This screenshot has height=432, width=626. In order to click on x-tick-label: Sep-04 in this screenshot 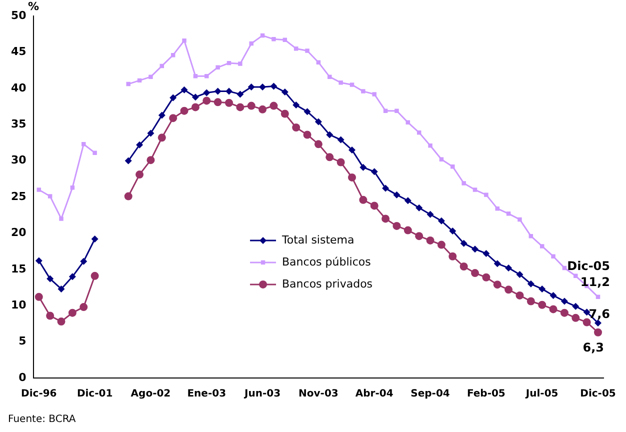, I will do `click(430, 394)`.